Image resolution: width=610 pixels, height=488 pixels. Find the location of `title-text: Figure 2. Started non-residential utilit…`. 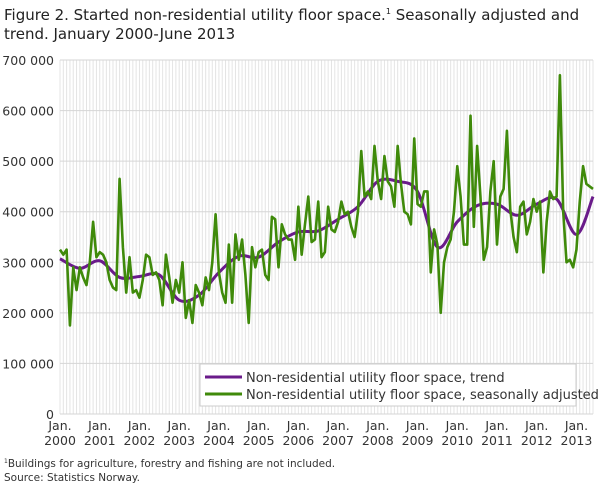

title-text: Figure 2. Started non-residential utilit… is located at coordinates (195, 15).